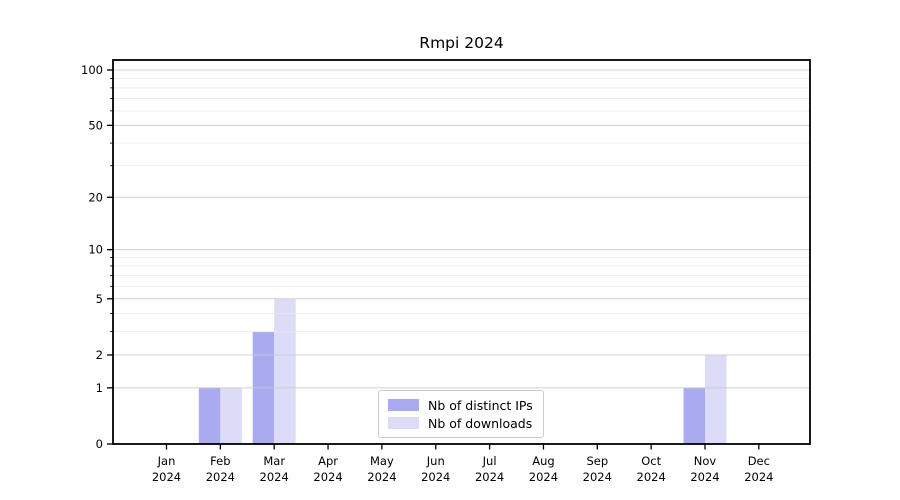  I want to click on y-tick-label: 5, so click(99, 299).